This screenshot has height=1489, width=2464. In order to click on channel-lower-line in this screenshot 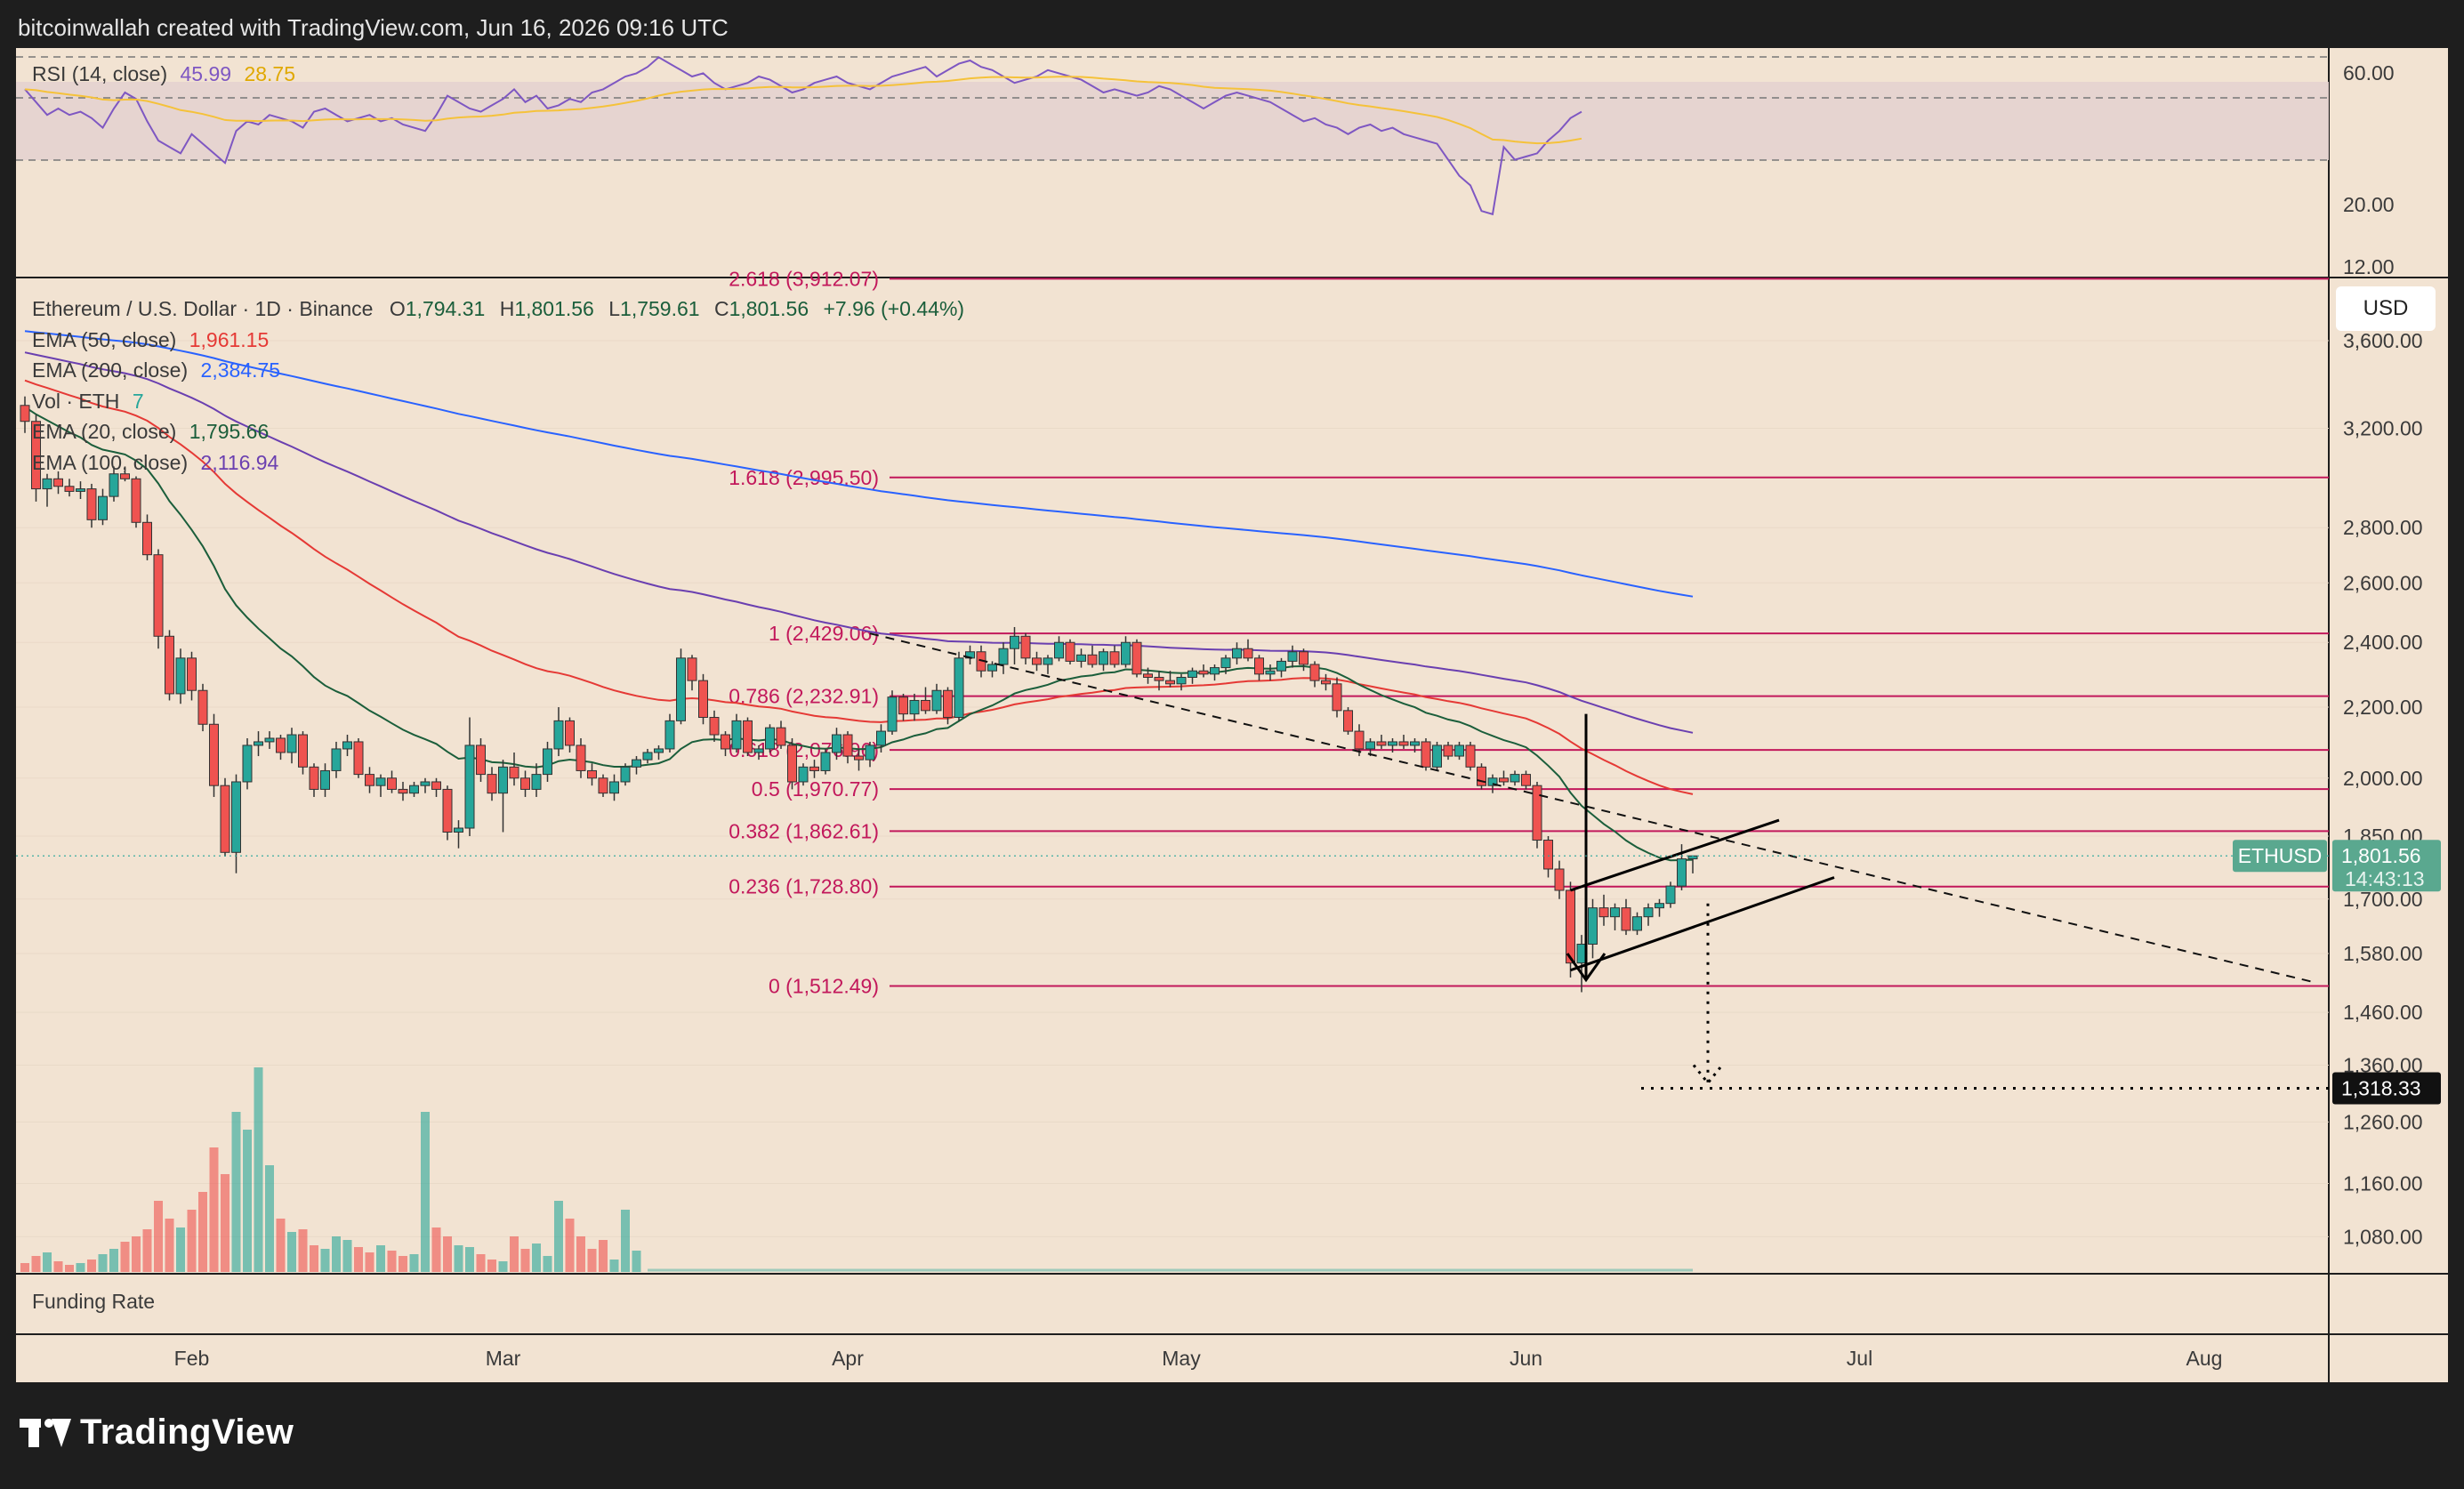, I will do `click(1703, 924)`.